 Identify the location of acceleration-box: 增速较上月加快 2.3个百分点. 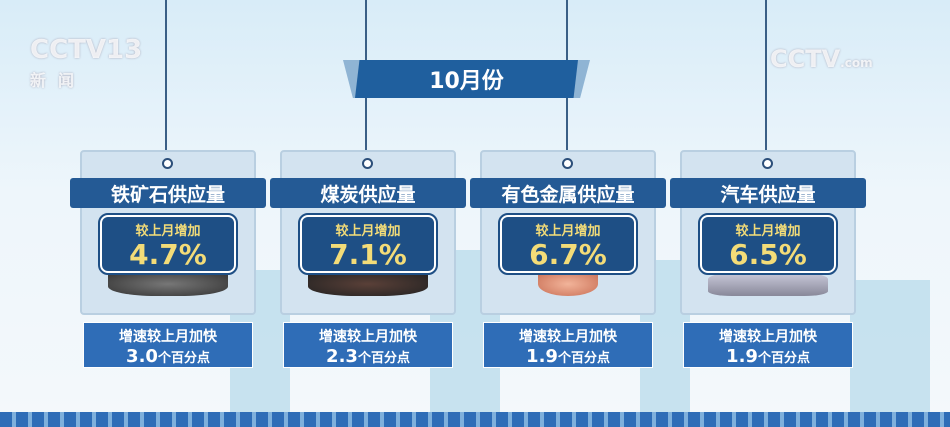
(368, 345).